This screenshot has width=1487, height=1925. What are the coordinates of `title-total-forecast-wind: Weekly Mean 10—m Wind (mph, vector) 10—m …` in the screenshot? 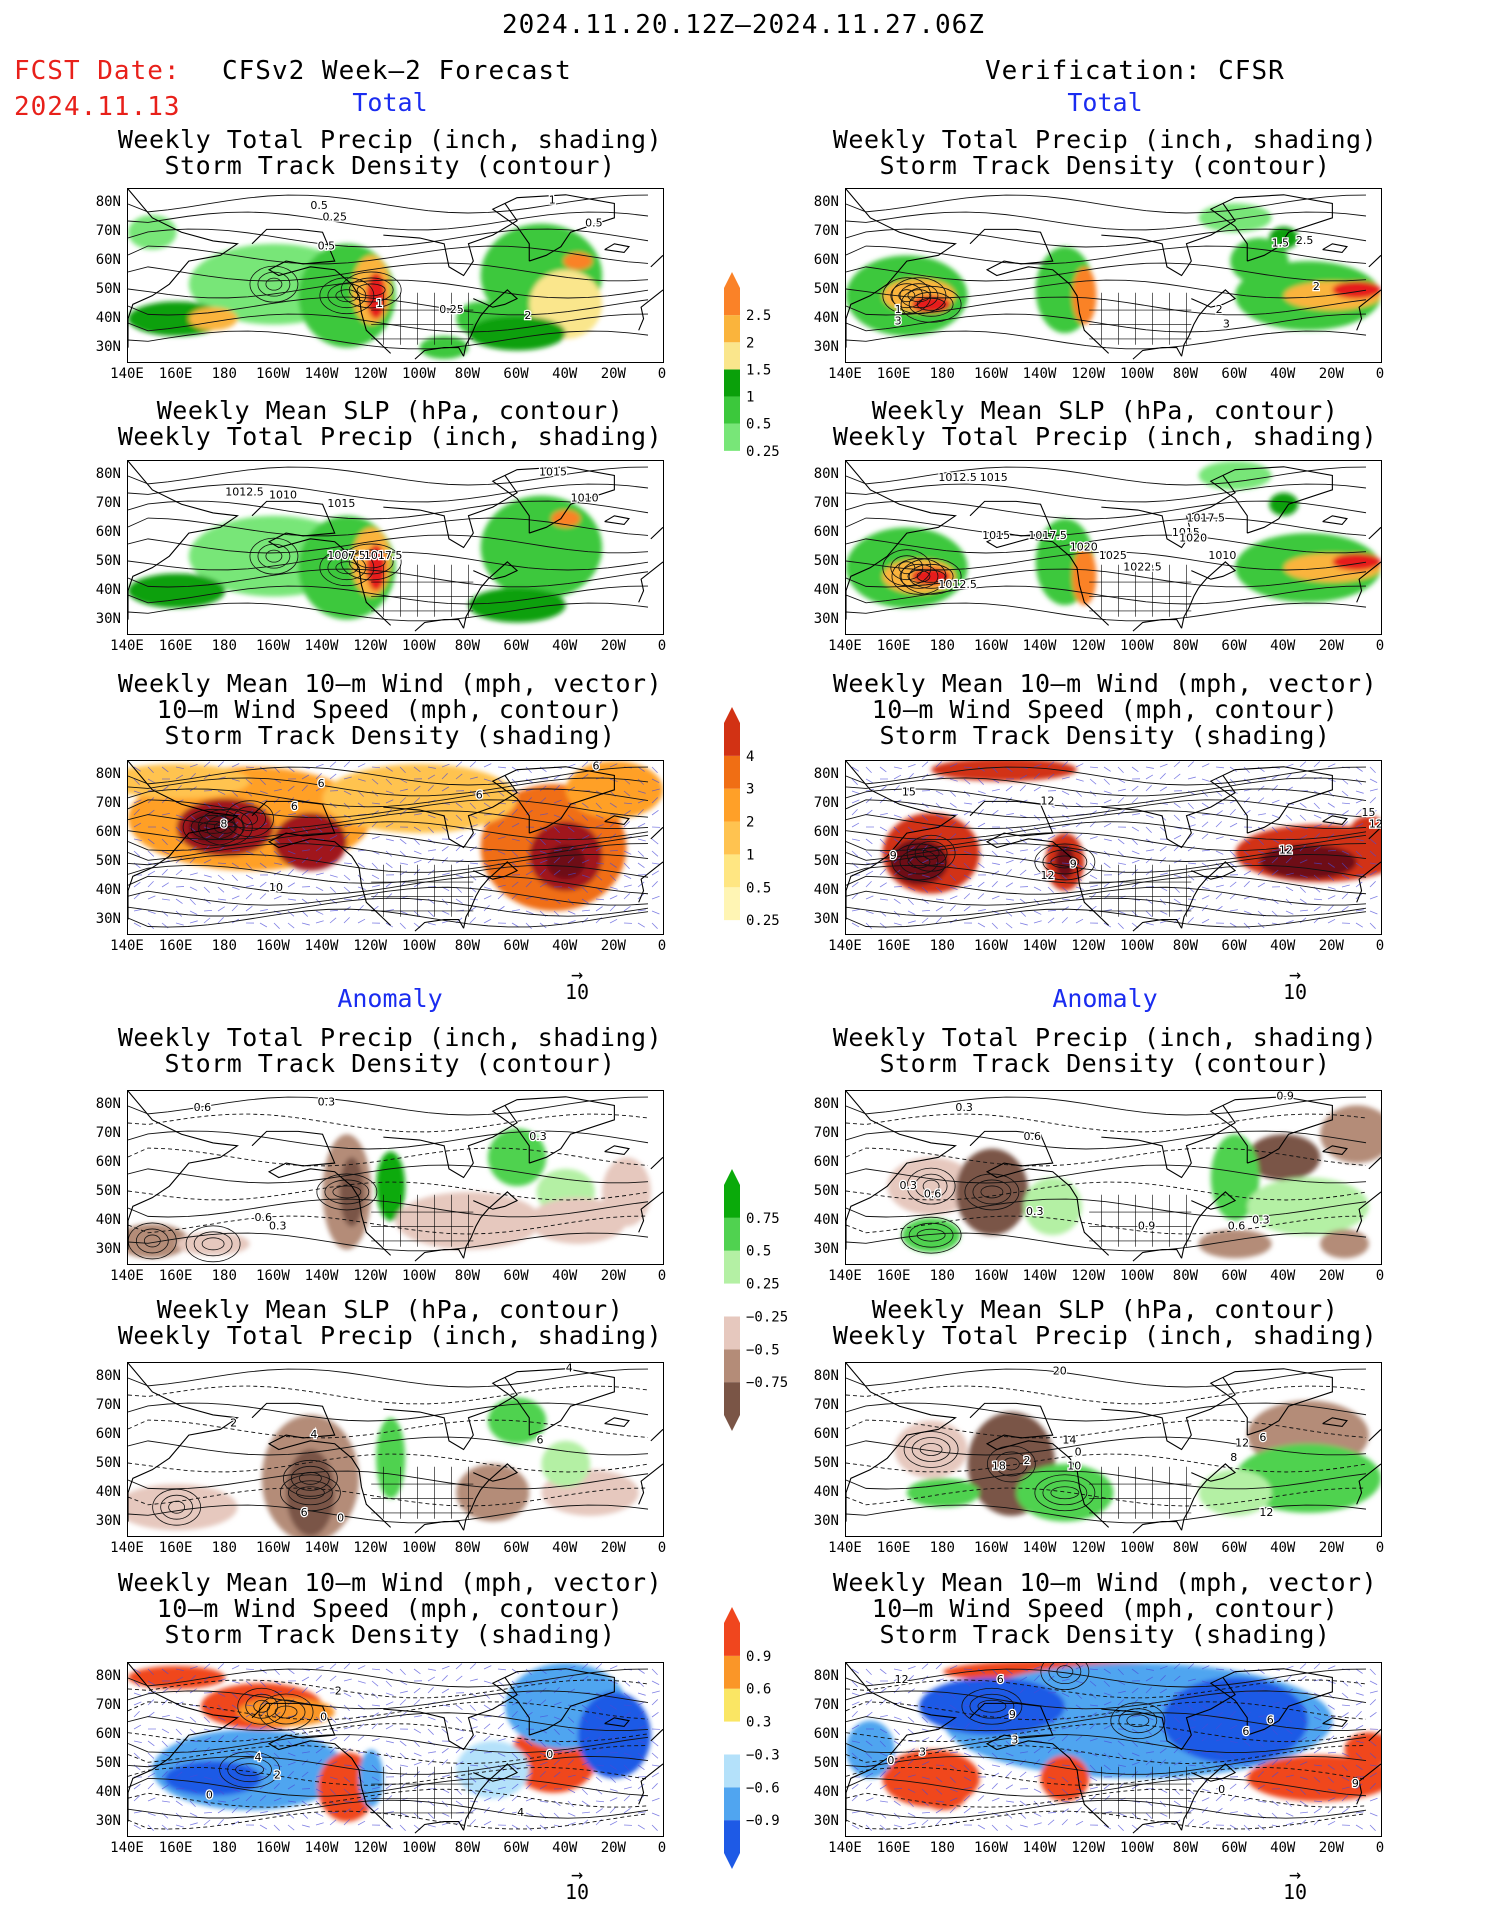 It's located at (390, 709).